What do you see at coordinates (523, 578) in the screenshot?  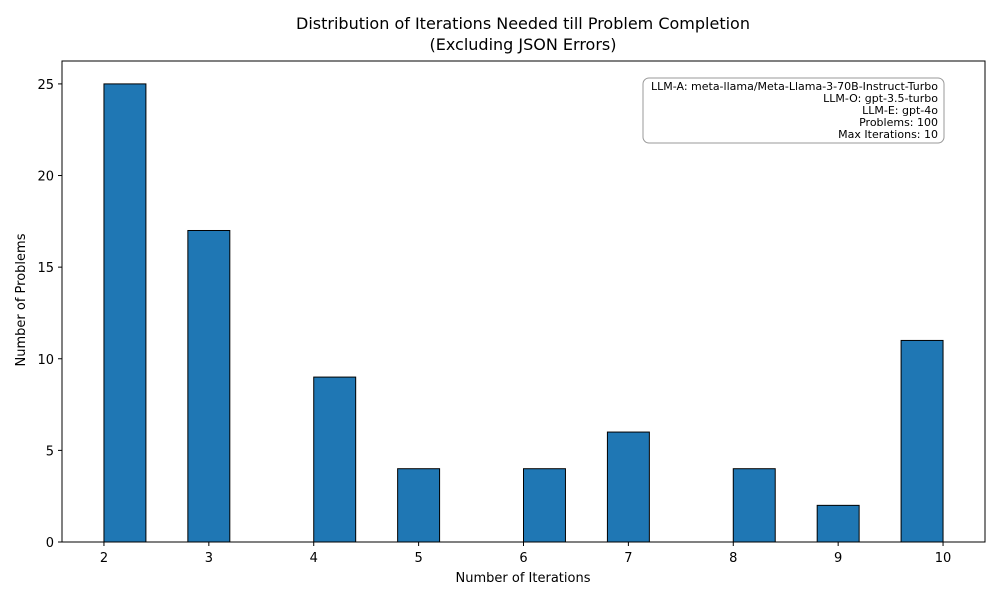 I see `x-axis-label: Number of Iterations` at bounding box center [523, 578].